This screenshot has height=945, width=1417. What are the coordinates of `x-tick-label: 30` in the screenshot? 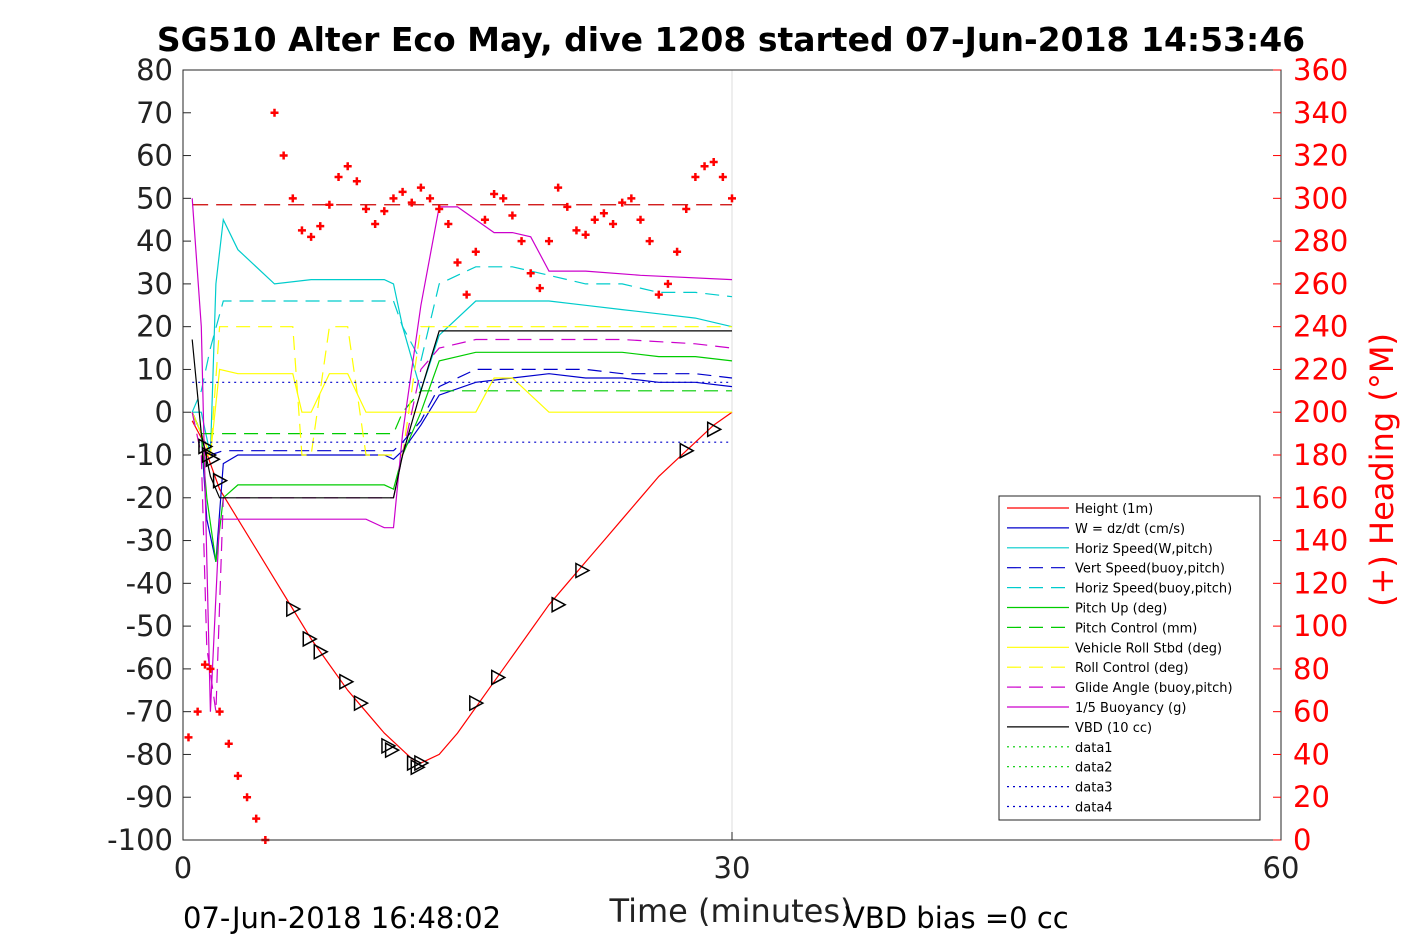 It's located at (732, 868).